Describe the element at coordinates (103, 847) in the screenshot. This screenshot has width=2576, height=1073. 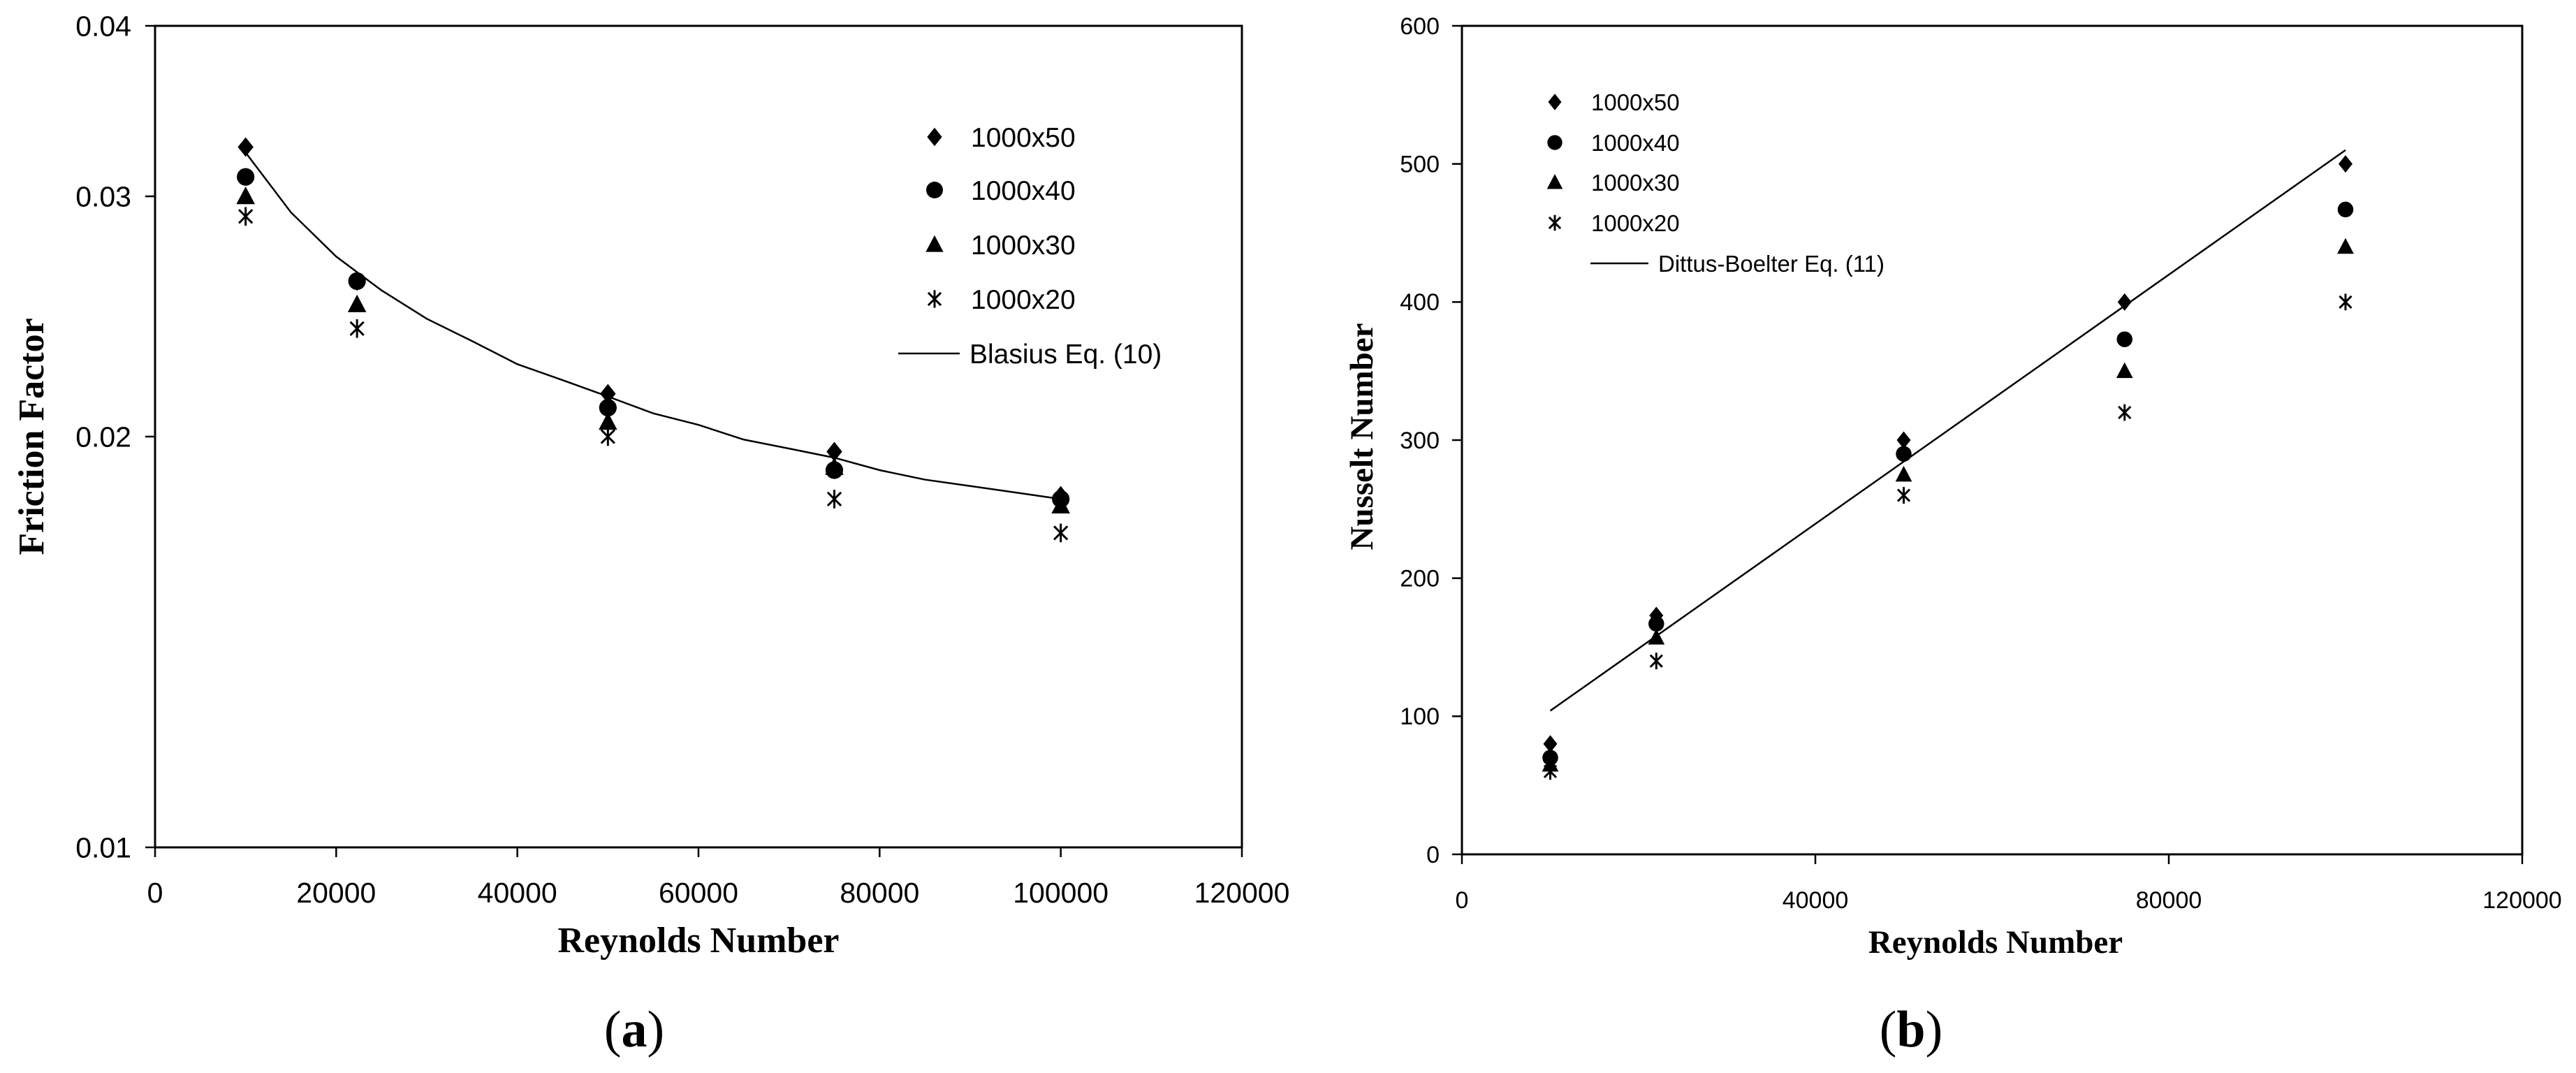
I see `y-tick-label: 0.01` at that location.